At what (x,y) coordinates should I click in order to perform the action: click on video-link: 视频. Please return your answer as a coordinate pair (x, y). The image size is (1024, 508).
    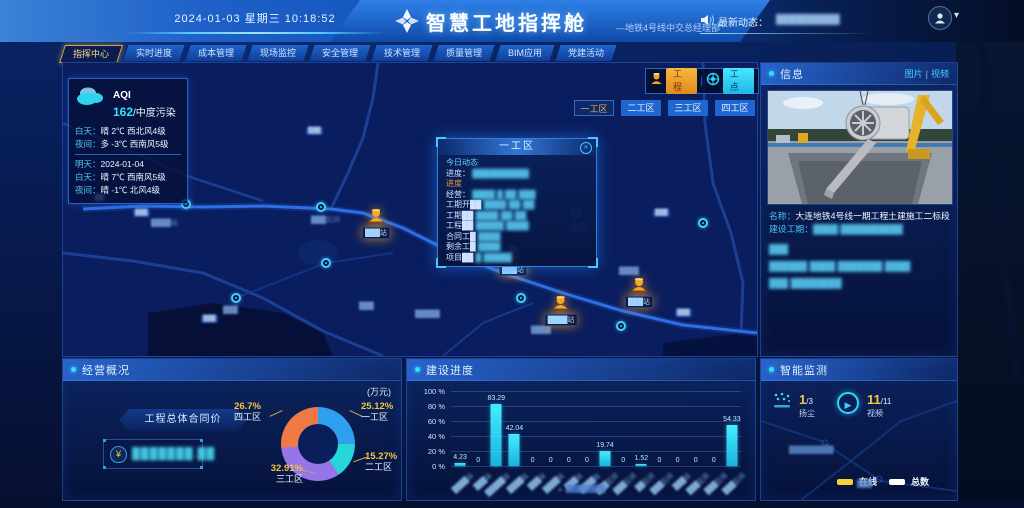
    Looking at the image, I should click on (939, 74).